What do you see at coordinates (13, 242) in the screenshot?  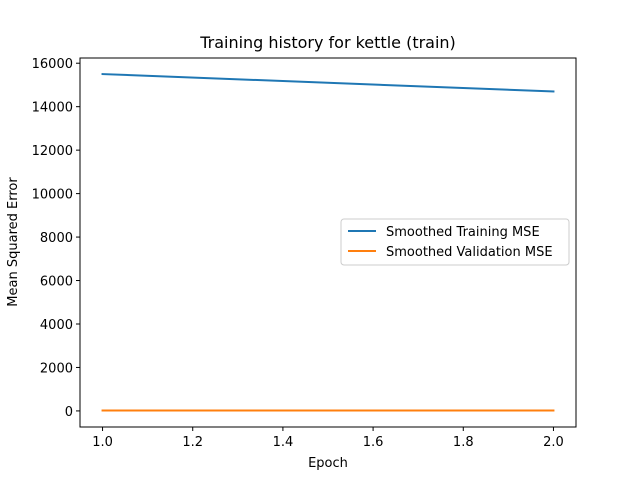 I see `y-axis-label: Mean Squared Error` at bounding box center [13, 242].